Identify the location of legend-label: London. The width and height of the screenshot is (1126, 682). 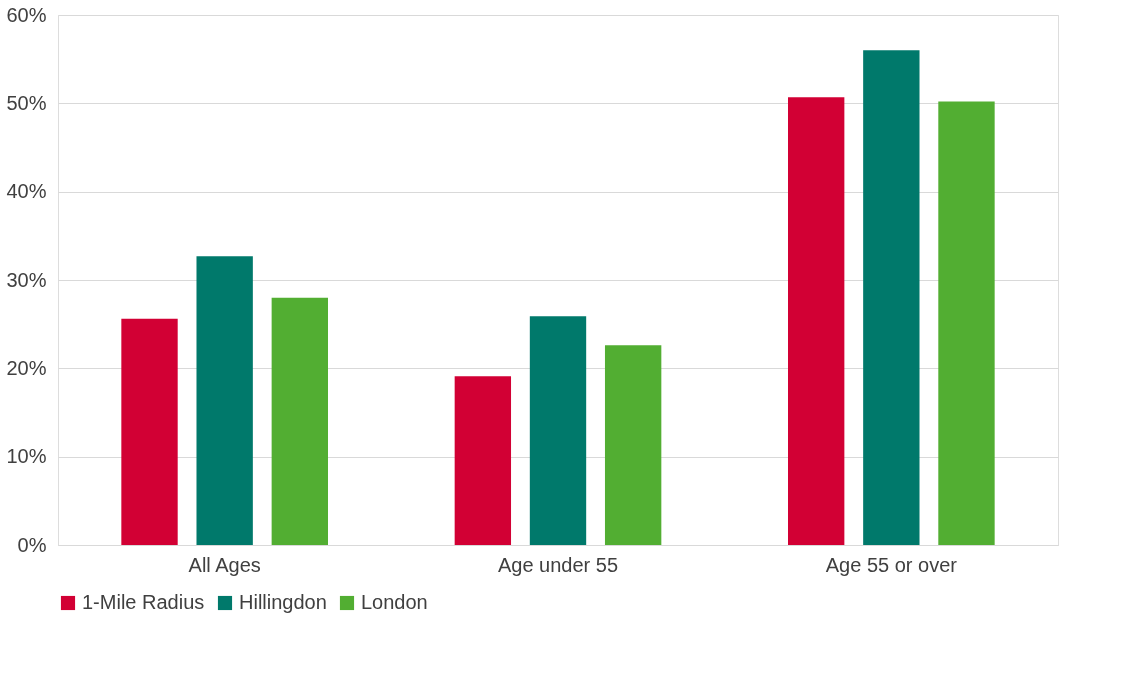
(394, 602).